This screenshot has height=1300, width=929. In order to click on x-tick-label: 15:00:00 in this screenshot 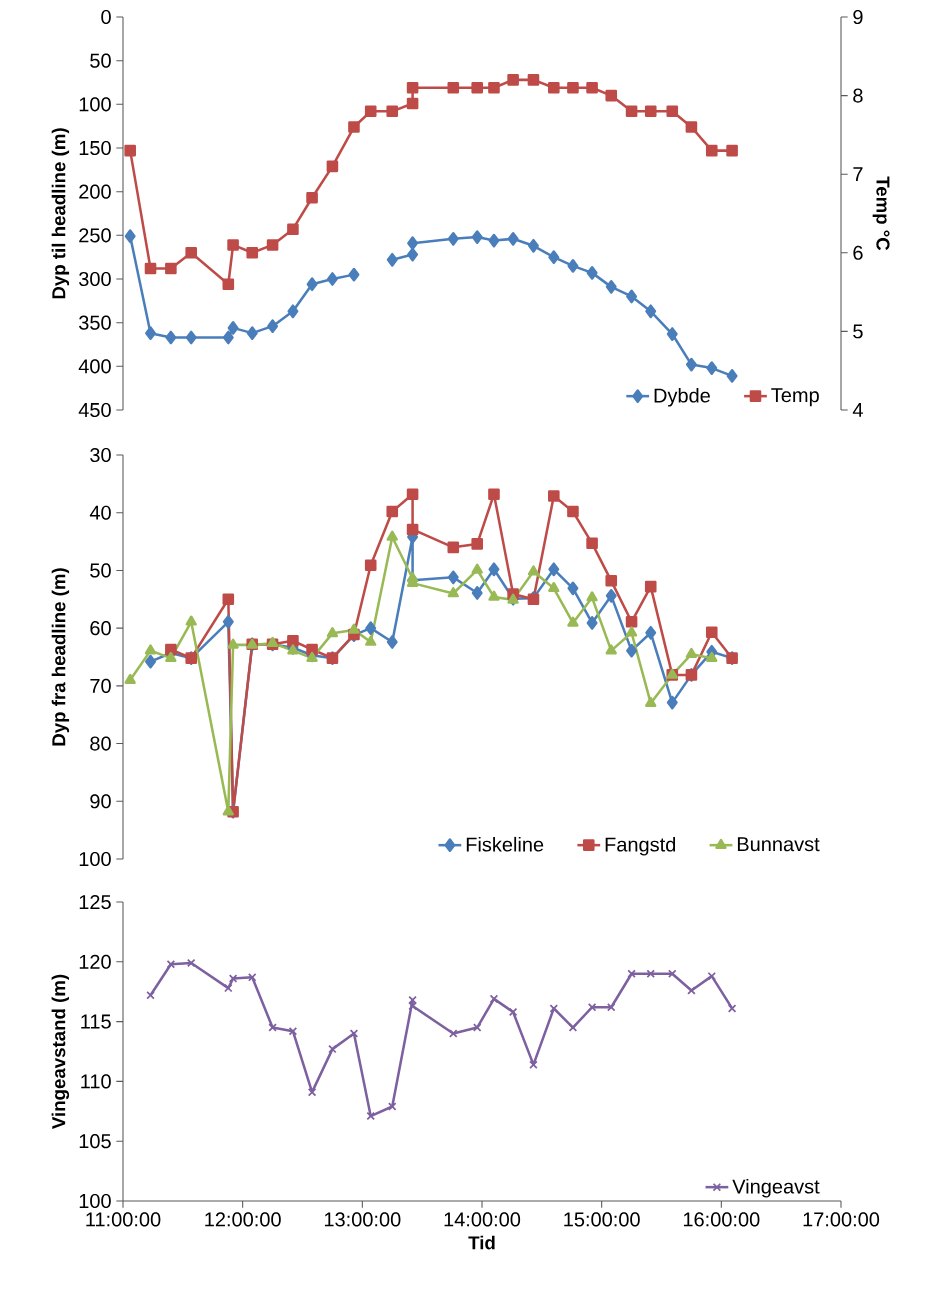, I will do `click(602, 1219)`.